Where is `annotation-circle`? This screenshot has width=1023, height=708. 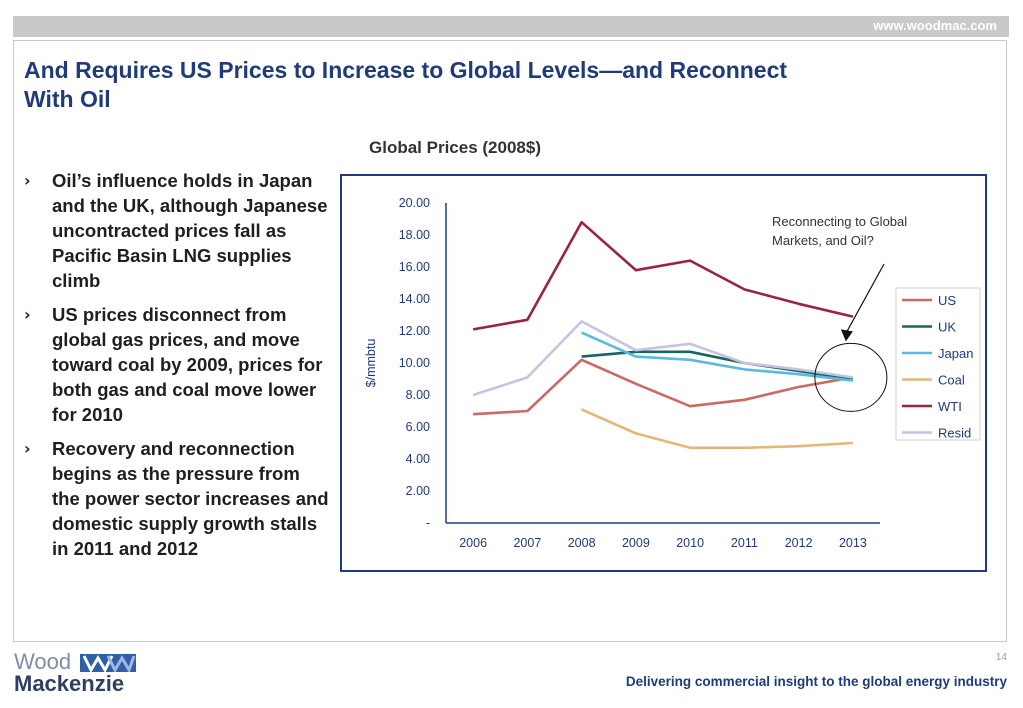 annotation-circle is located at coordinates (851, 377).